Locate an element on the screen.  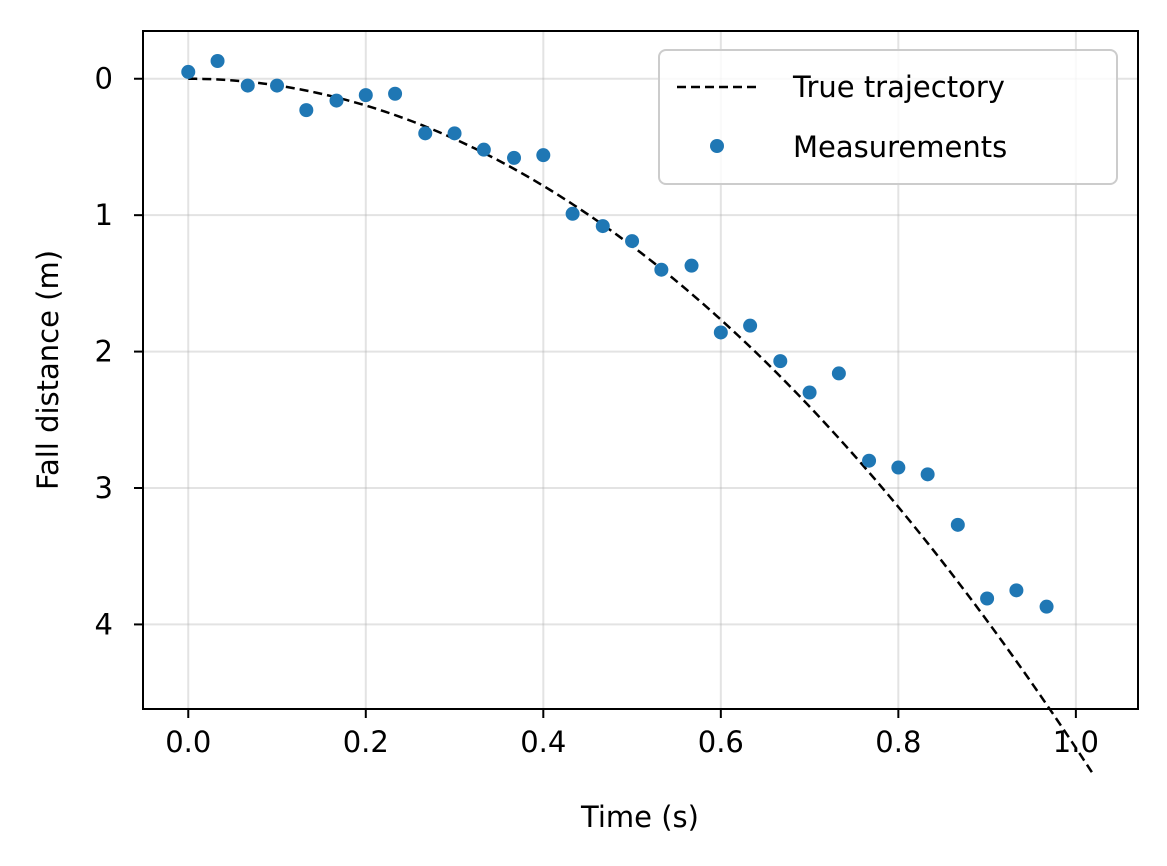
legend-dot-marker is located at coordinates (717, 146).